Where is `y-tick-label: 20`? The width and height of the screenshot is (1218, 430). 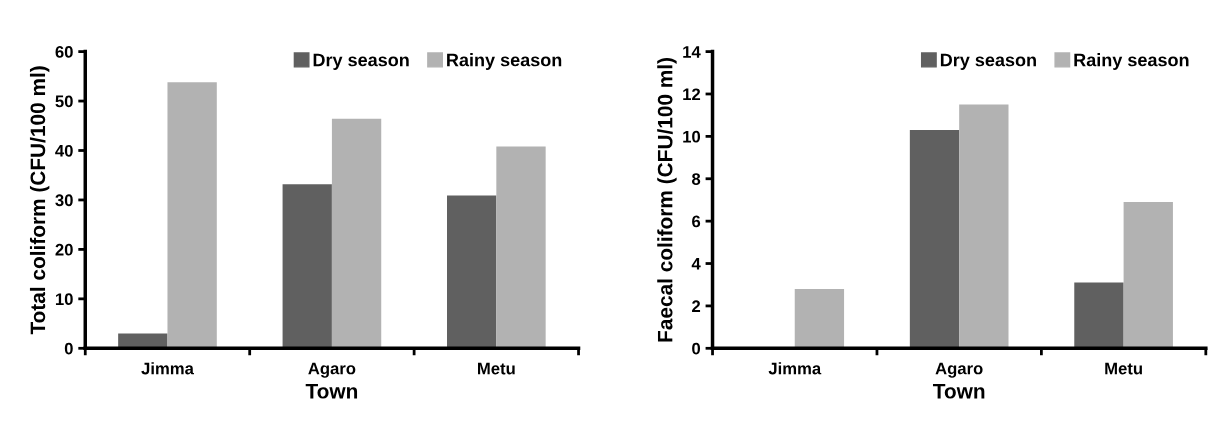
y-tick-label: 20 is located at coordinates (64, 249).